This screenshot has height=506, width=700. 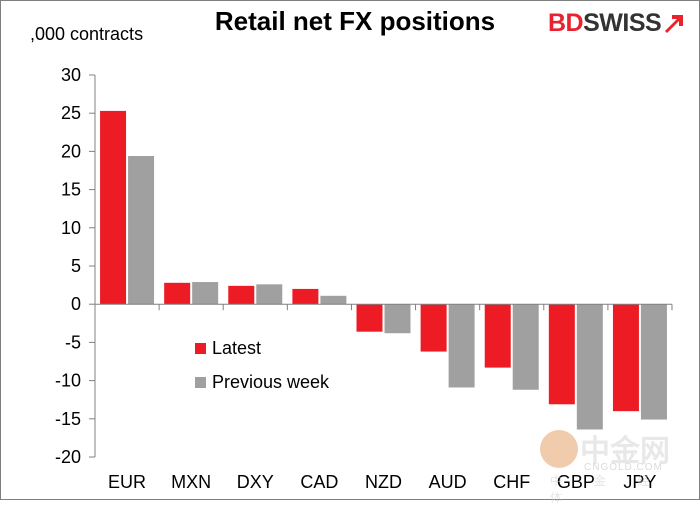 I want to click on x-tick-label: GBP, so click(x=576, y=482).